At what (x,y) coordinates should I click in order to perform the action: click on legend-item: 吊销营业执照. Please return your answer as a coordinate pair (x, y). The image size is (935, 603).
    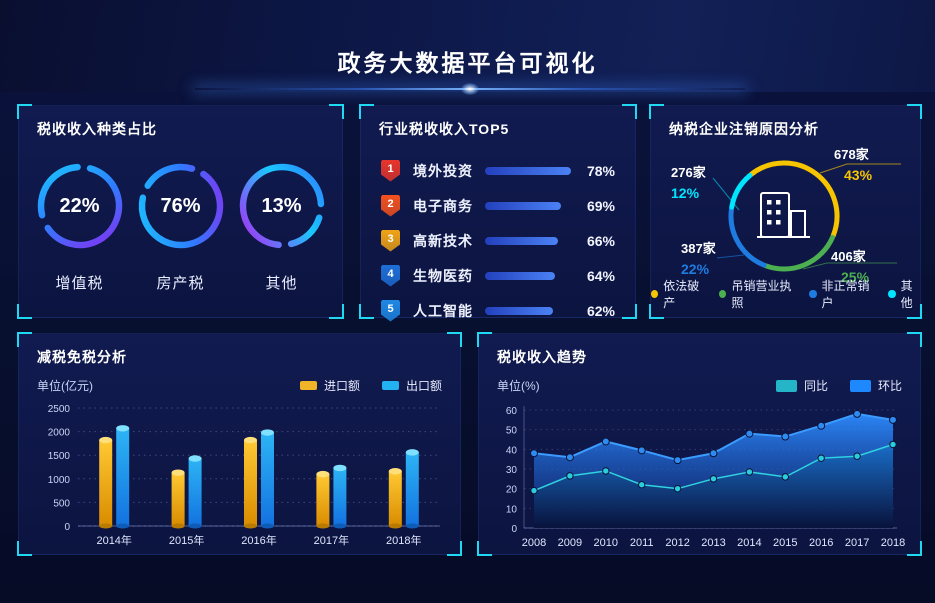
    Looking at the image, I should click on (757, 294).